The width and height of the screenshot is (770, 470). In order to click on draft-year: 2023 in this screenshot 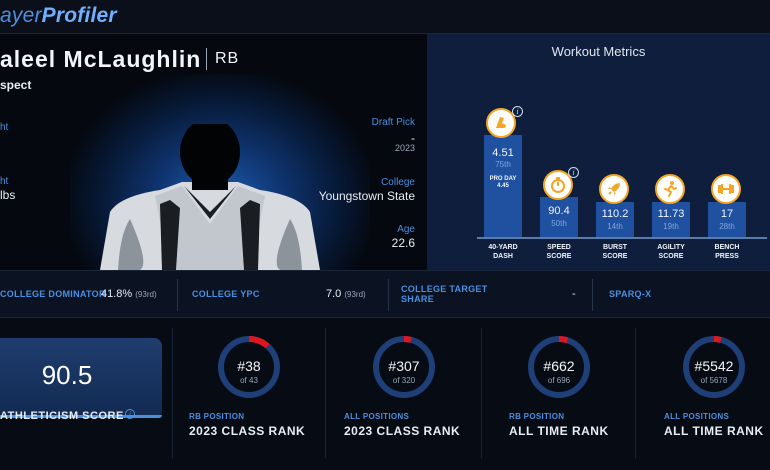, I will do `click(404, 148)`.